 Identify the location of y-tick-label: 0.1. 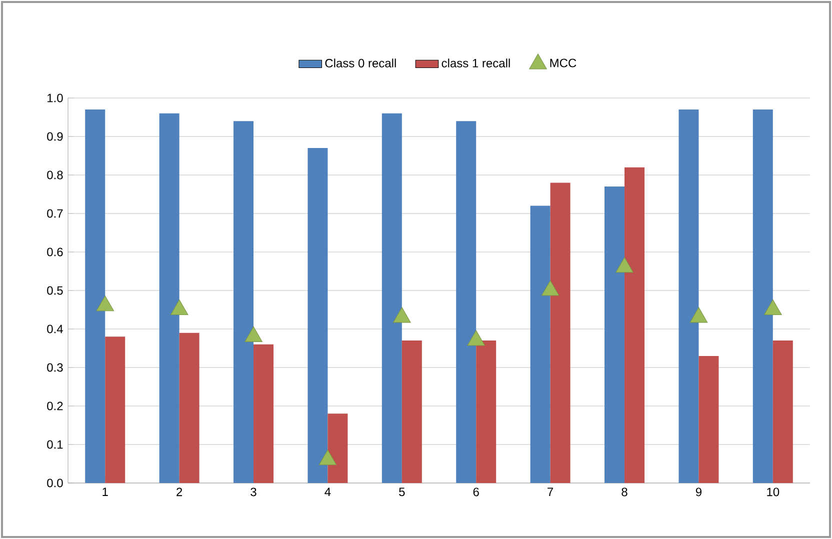
(55, 444).